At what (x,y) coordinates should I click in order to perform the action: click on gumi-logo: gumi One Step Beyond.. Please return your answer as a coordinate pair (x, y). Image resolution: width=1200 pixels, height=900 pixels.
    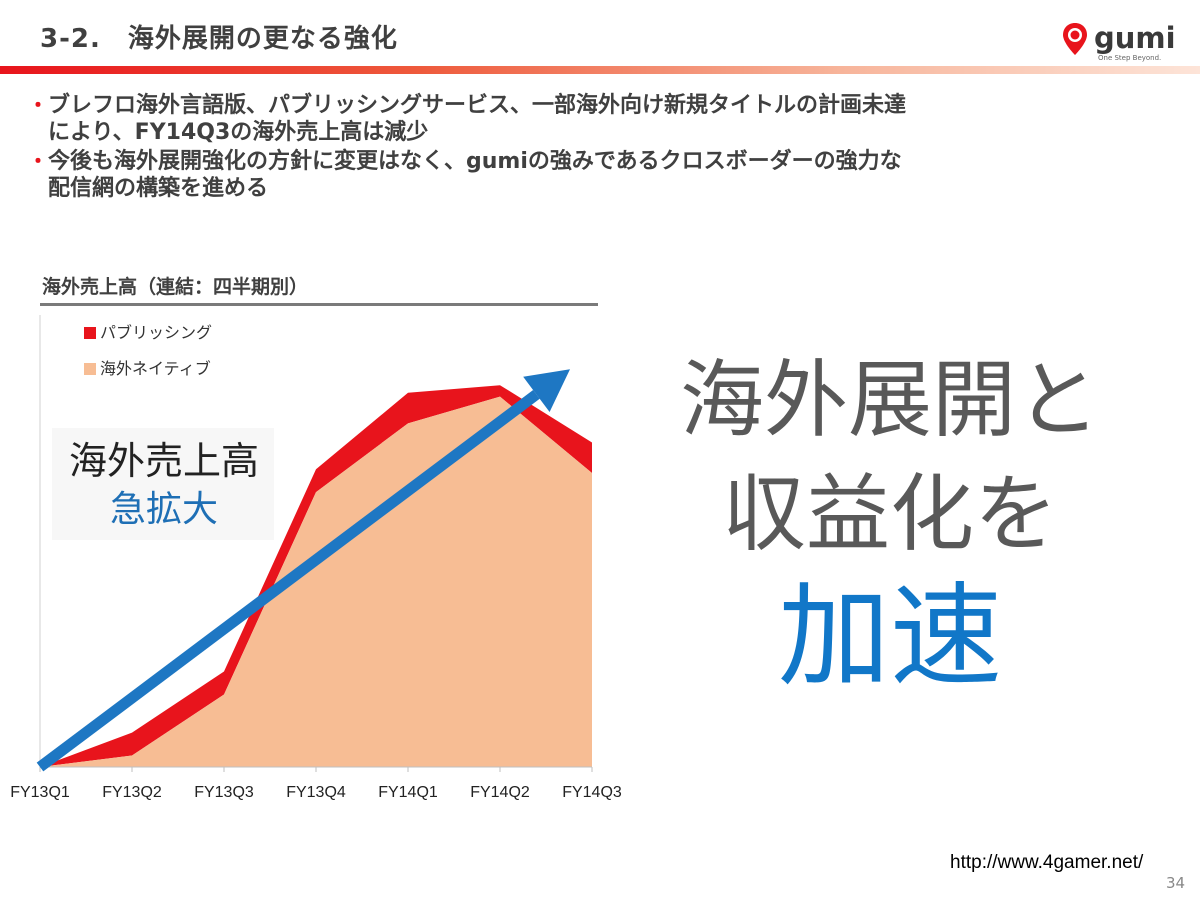
    Looking at the image, I should click on (1122, 44).